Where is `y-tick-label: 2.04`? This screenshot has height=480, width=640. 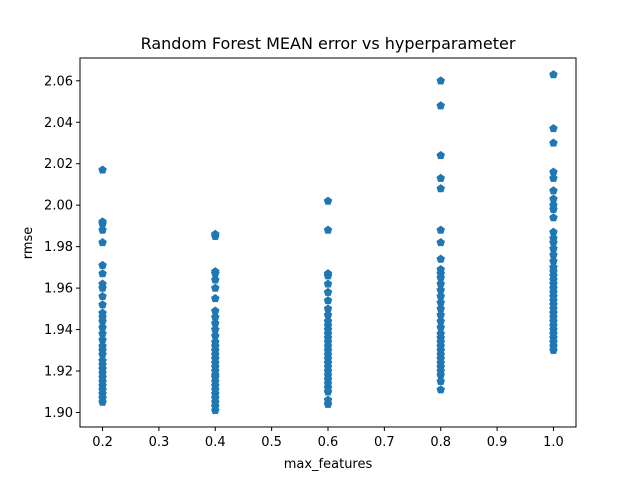
y-tick-label: 2.04 is located at coordinates (58, 123).